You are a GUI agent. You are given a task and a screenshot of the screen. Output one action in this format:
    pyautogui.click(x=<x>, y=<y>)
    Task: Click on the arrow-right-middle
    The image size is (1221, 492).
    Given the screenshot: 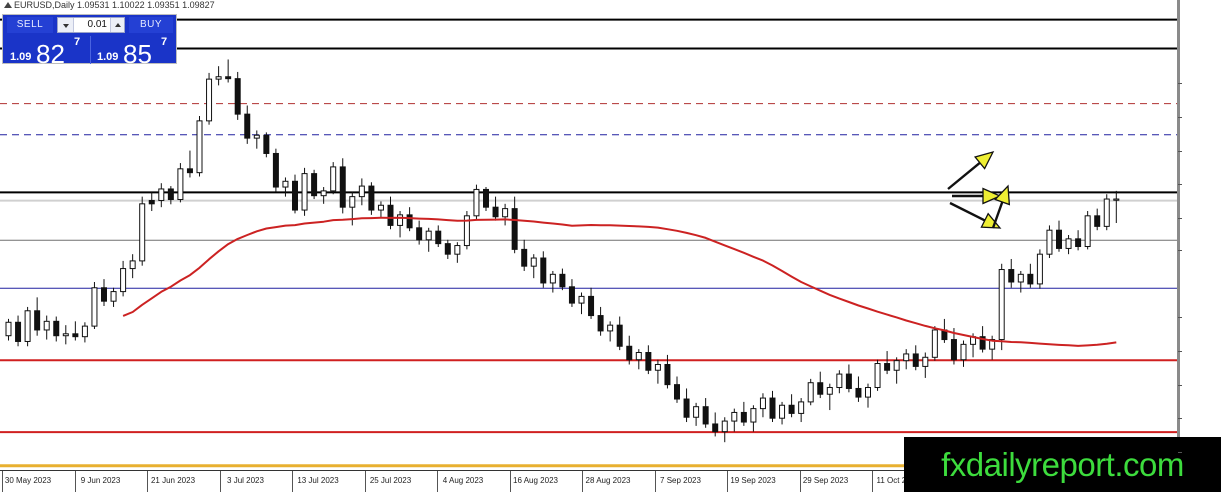 What is the action you would take?
    pyautogui.click(x=977, y=196)
    